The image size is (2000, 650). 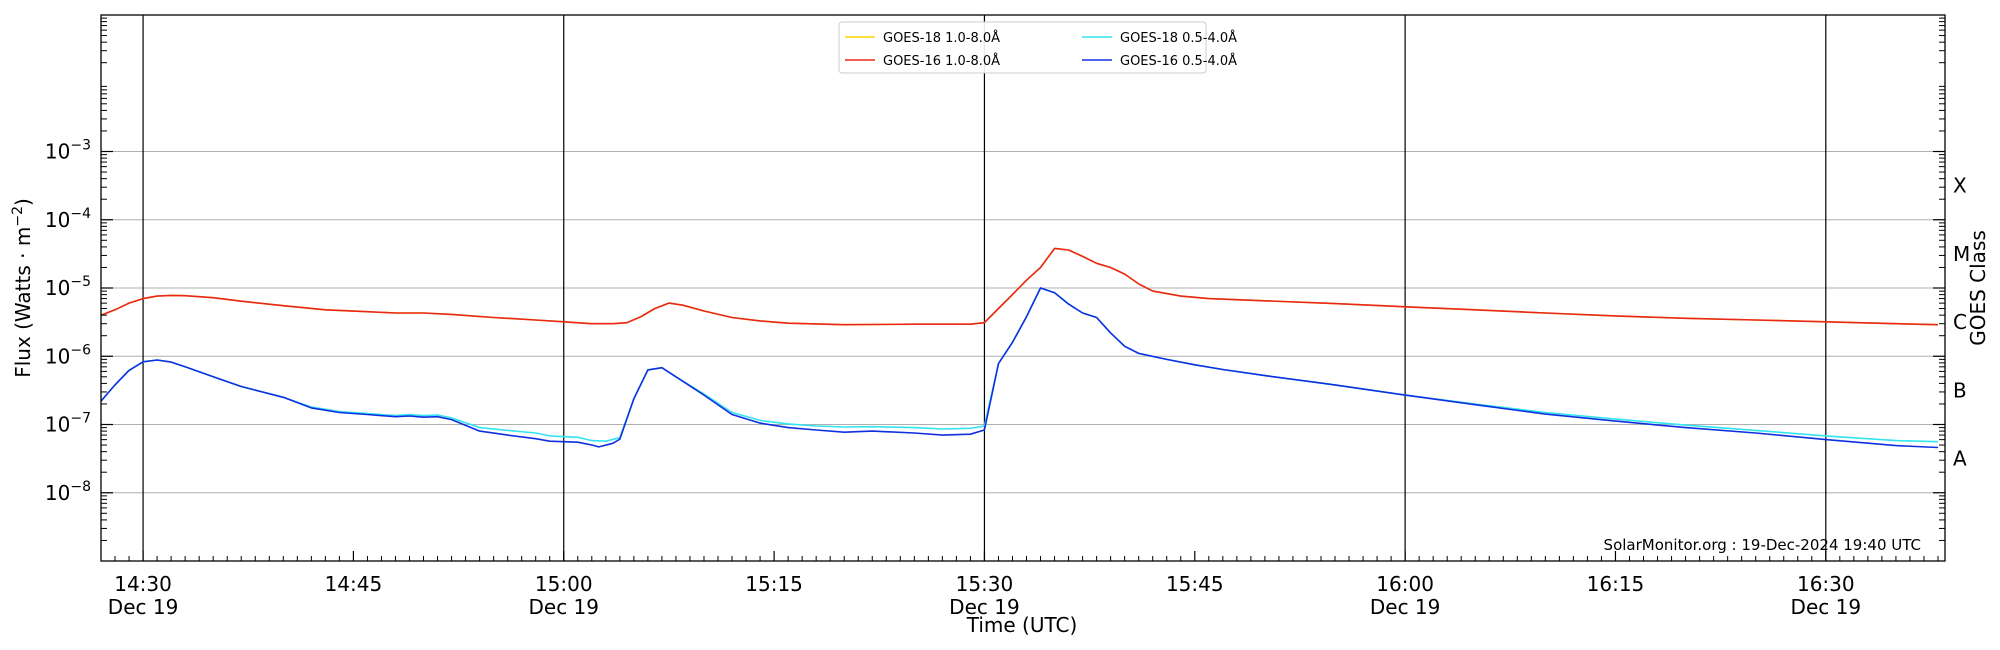 I want to click on x-tick-label: 16:30, so click(x=1826, y=584).